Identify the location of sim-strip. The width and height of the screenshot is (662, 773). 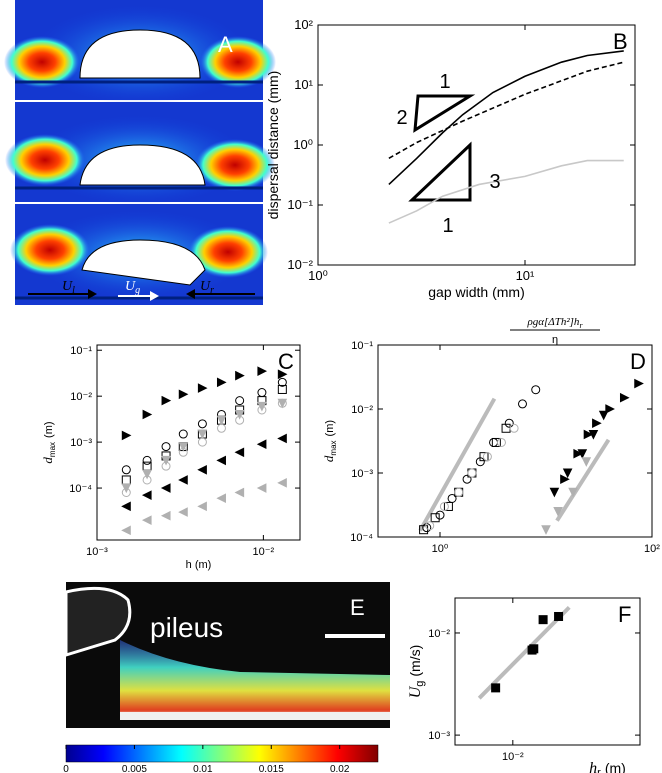
(139, 254).